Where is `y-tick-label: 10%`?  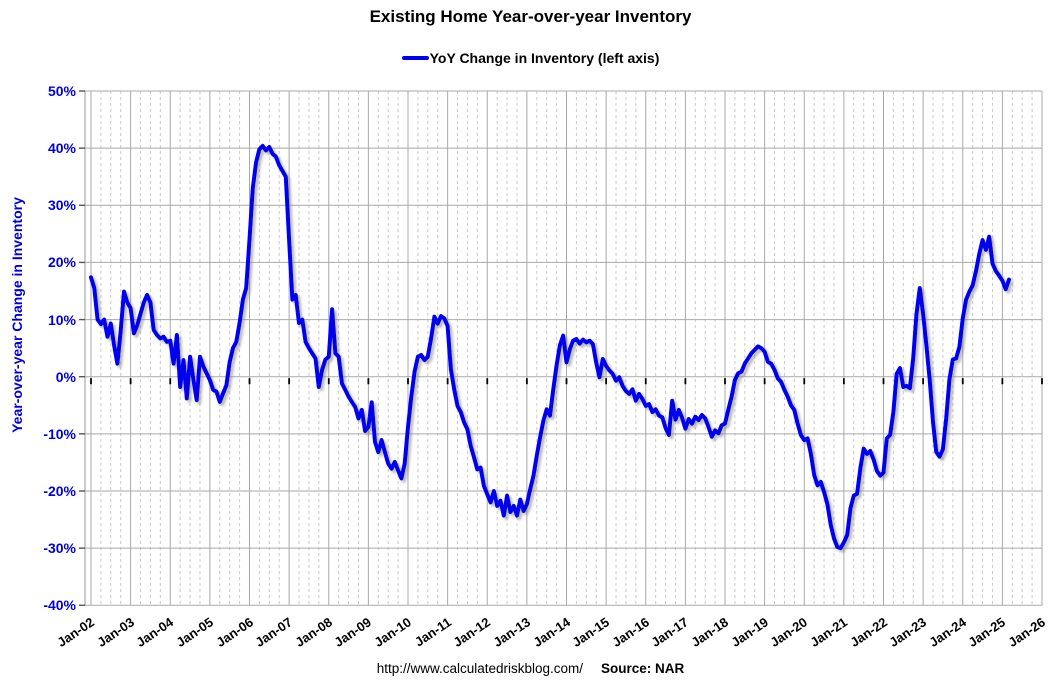 y-tick-label: 10% is located at coordinates (61, 319).